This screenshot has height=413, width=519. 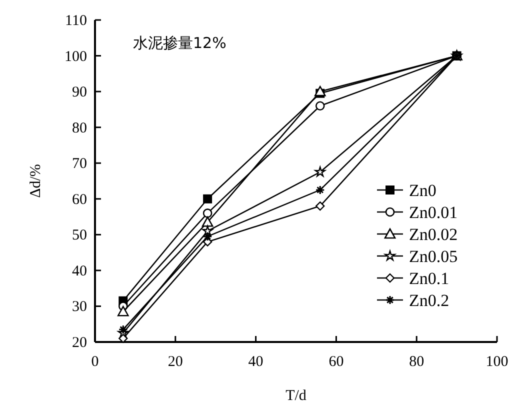 I want to click on y-axis-title: Δd/%, so click(x=36, y=181).